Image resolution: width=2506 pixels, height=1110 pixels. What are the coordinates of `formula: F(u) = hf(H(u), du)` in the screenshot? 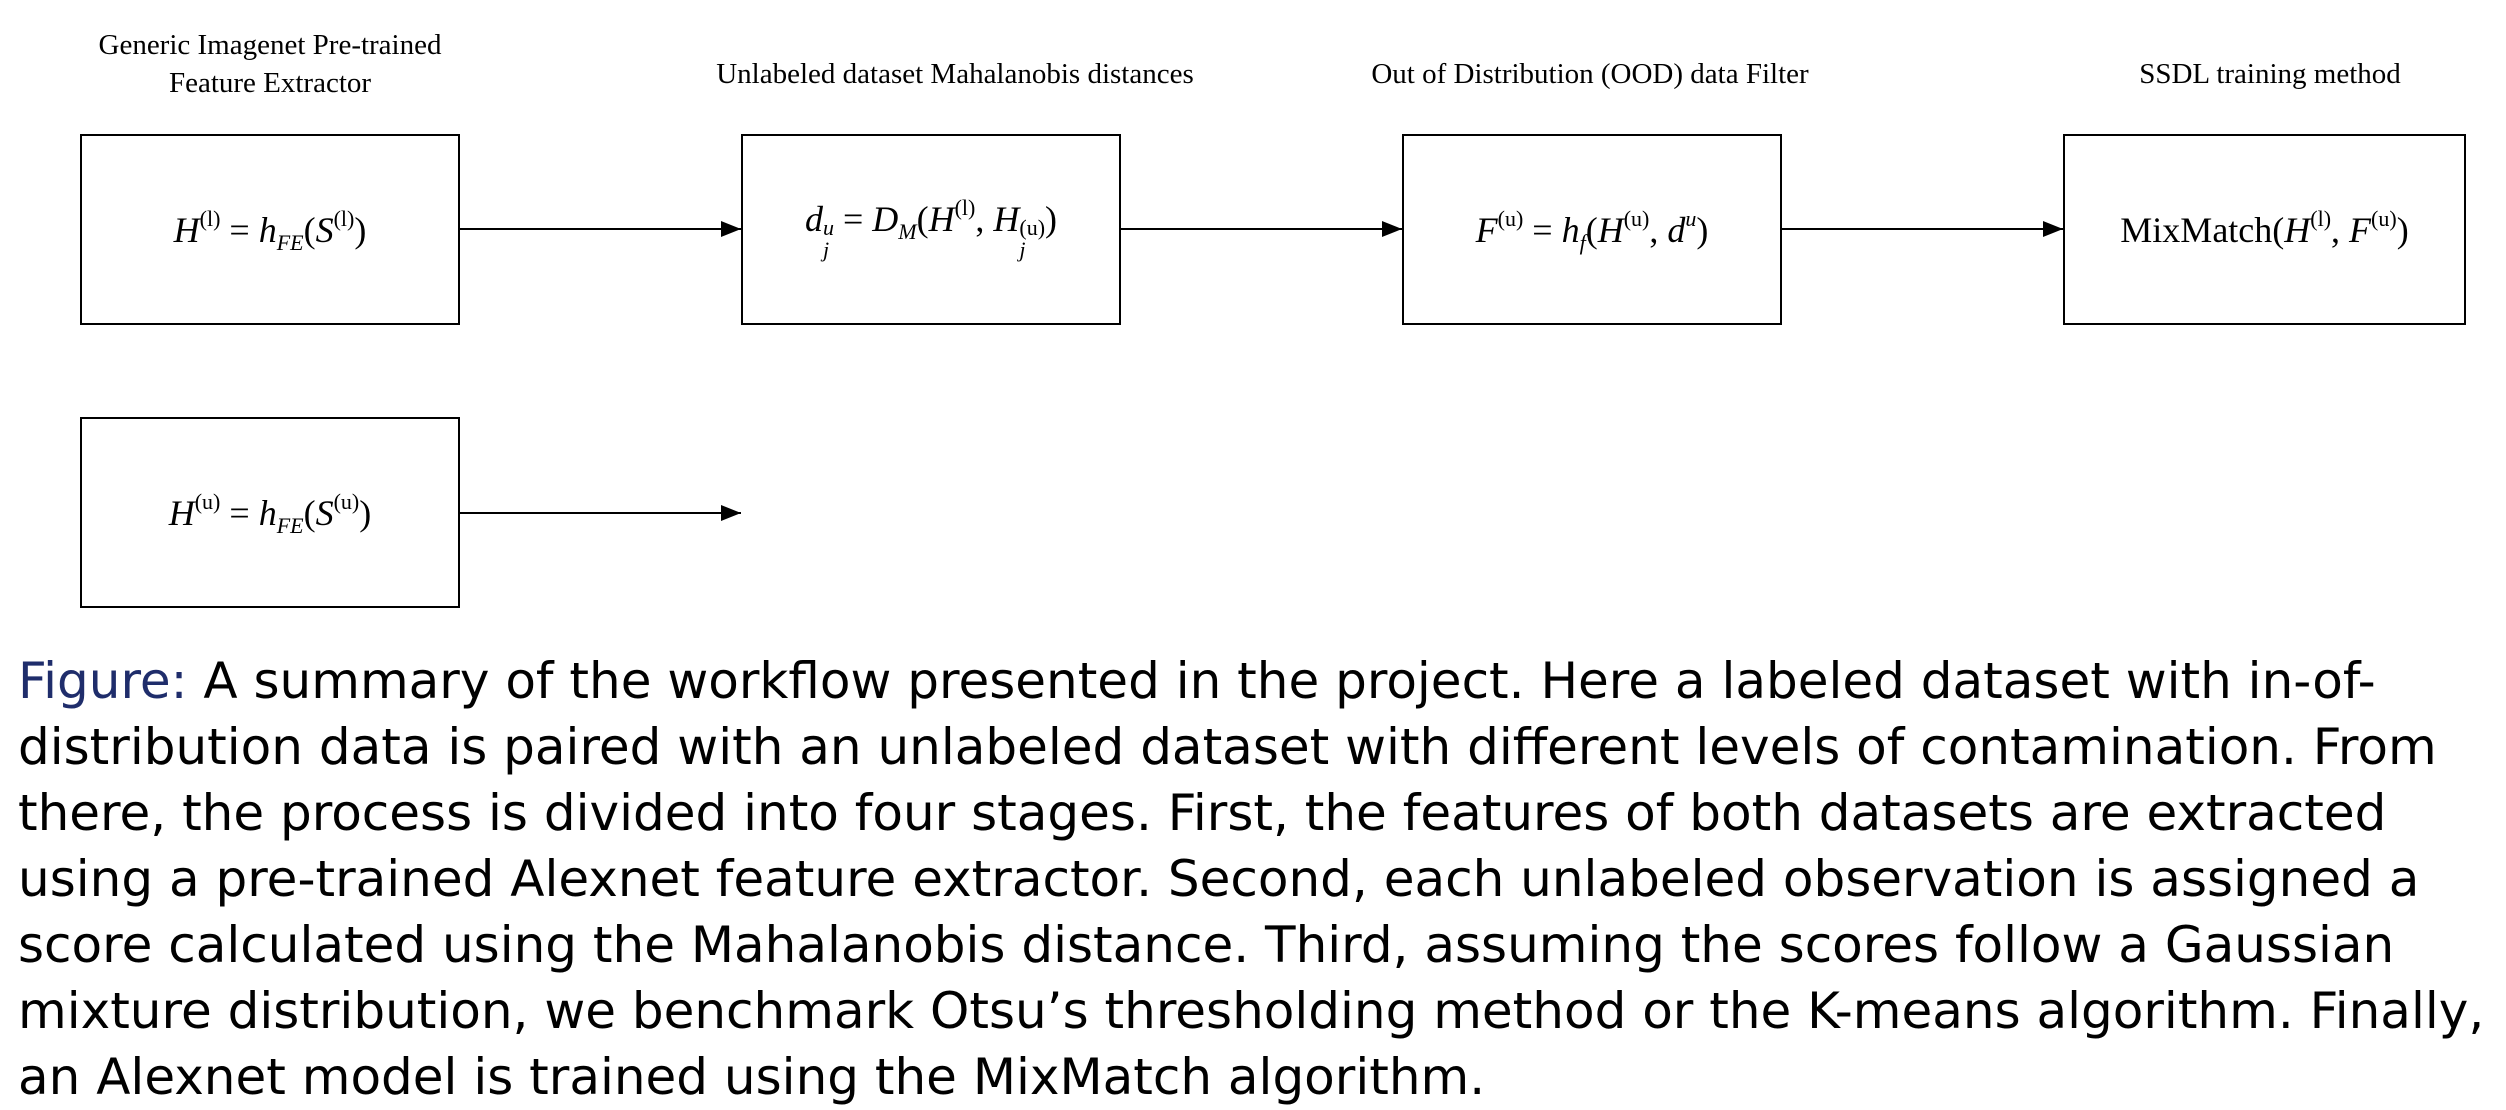 It's located at (1592, 230).